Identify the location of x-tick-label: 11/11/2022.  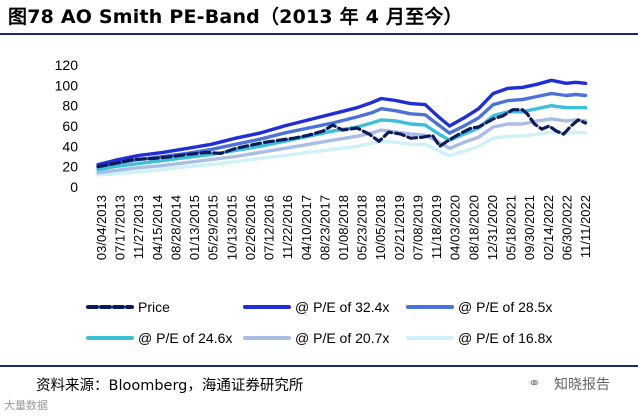
(585, 226).